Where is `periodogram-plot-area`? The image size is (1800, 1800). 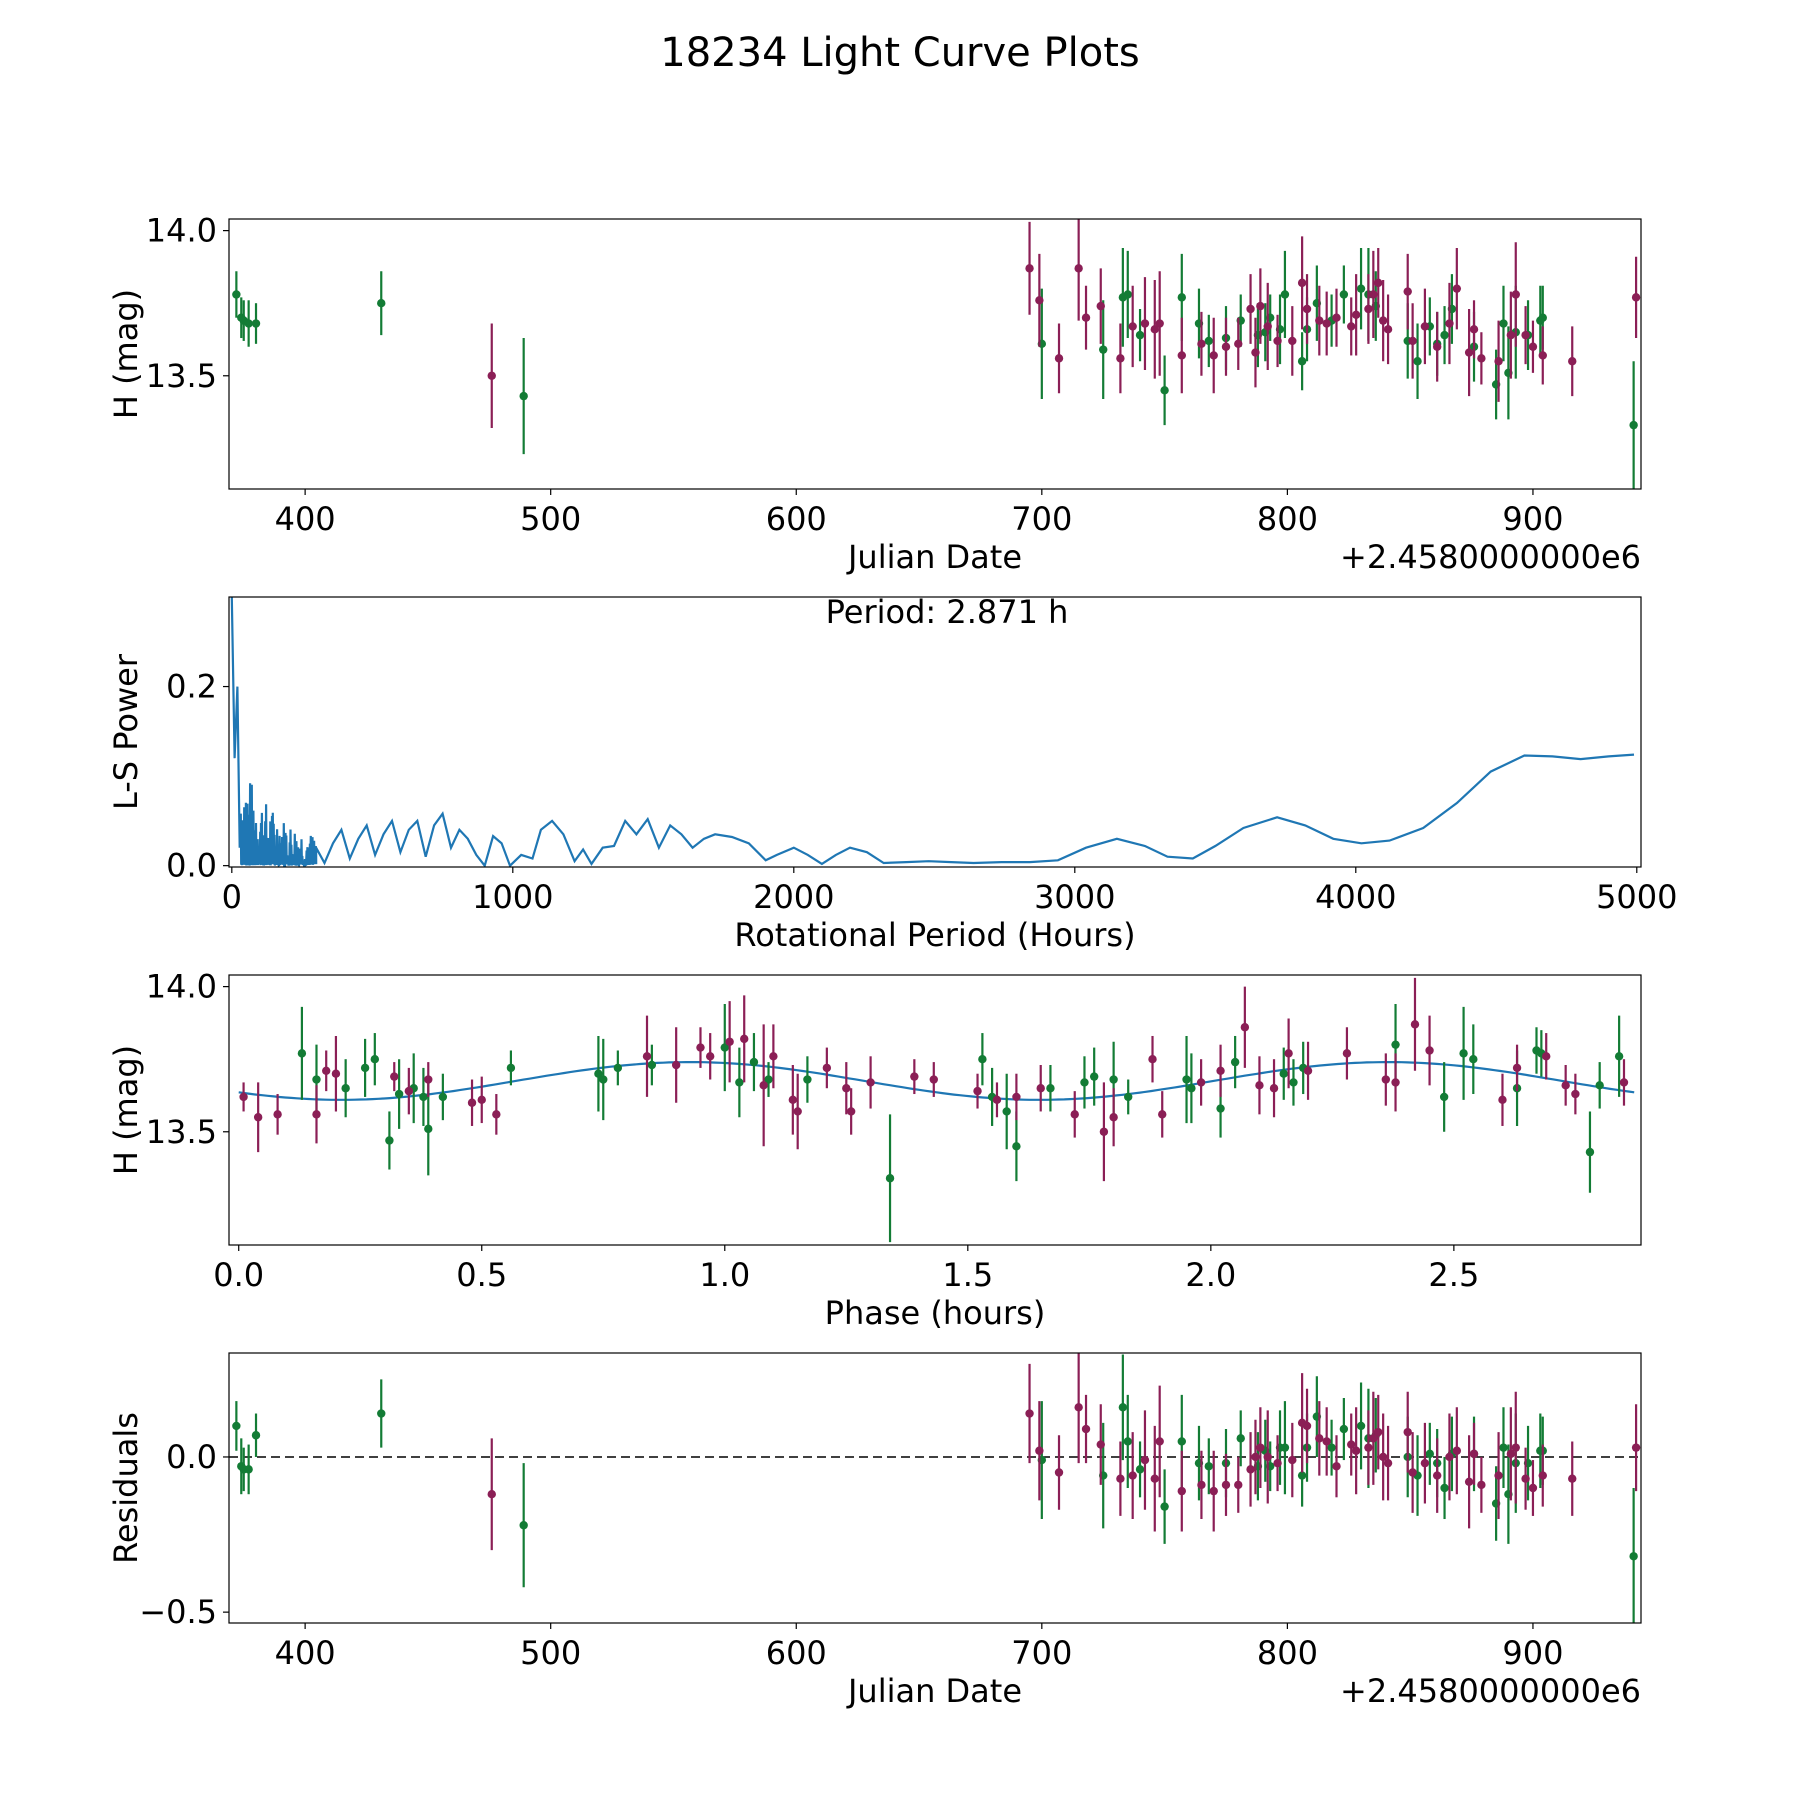 periodogram-plot-area is located at coordinates (932, 732).